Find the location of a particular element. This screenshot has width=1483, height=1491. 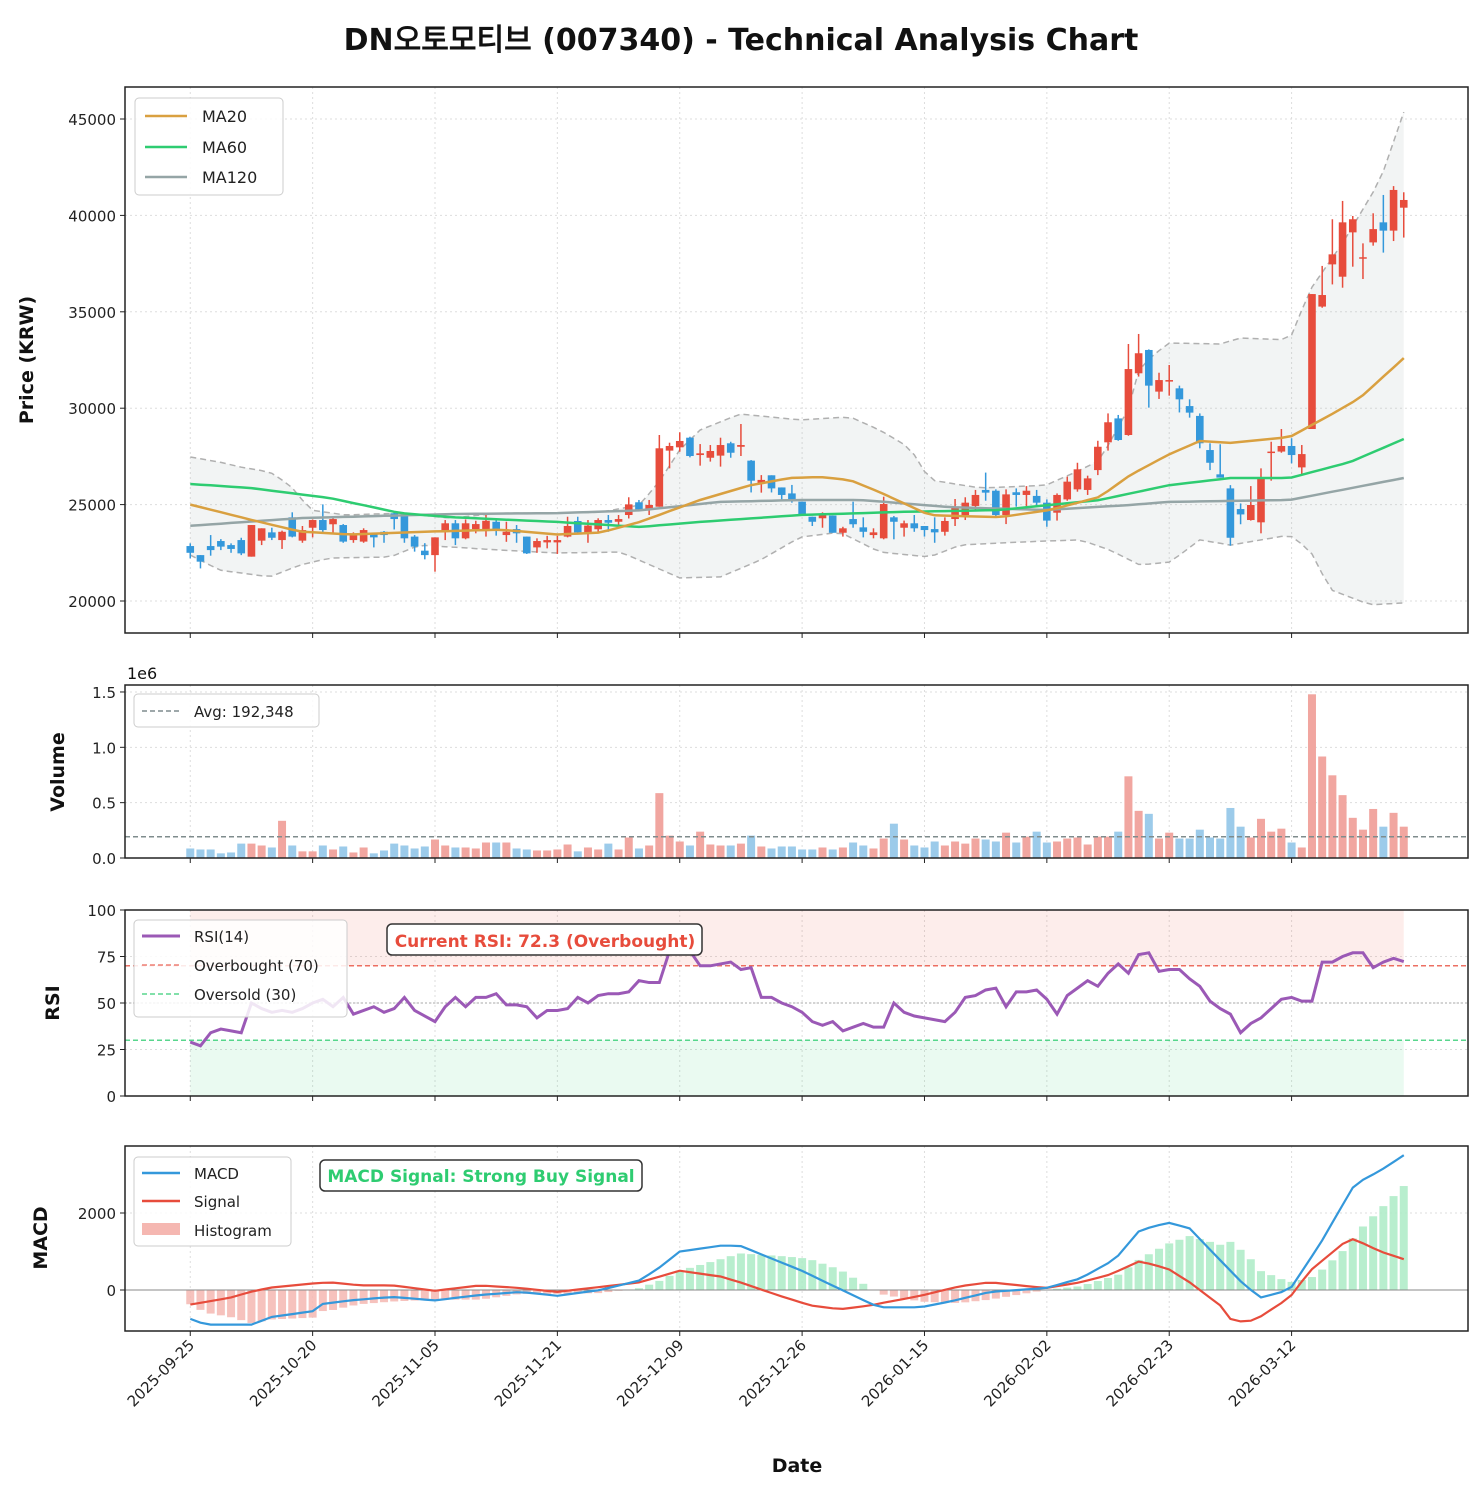

volume-legend: Avg: 192,348 is located at coordinates (226, 710).